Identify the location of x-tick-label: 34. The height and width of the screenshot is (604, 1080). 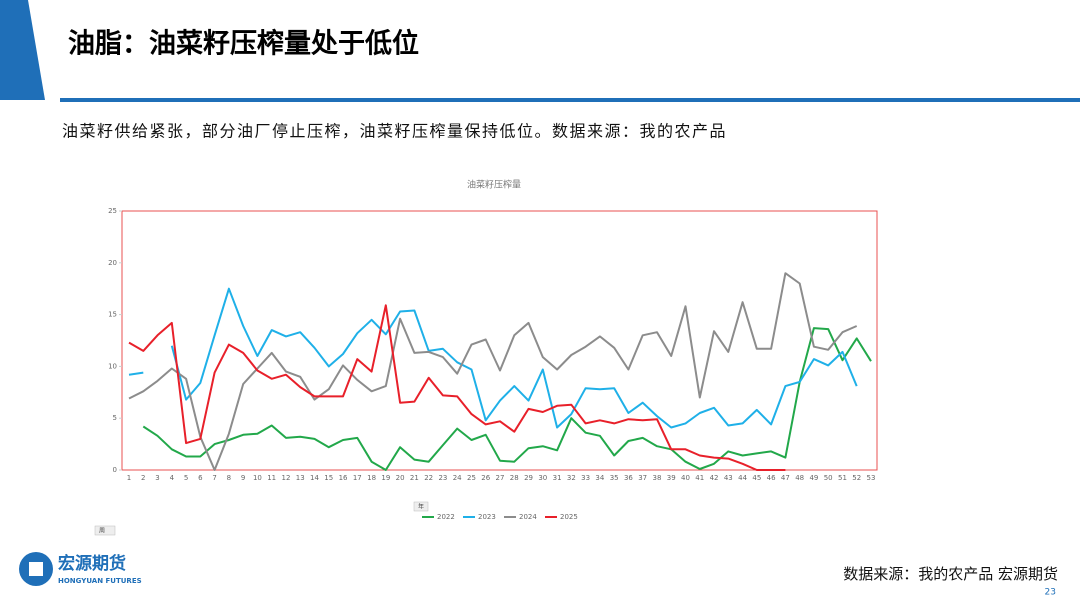
(599, 478).